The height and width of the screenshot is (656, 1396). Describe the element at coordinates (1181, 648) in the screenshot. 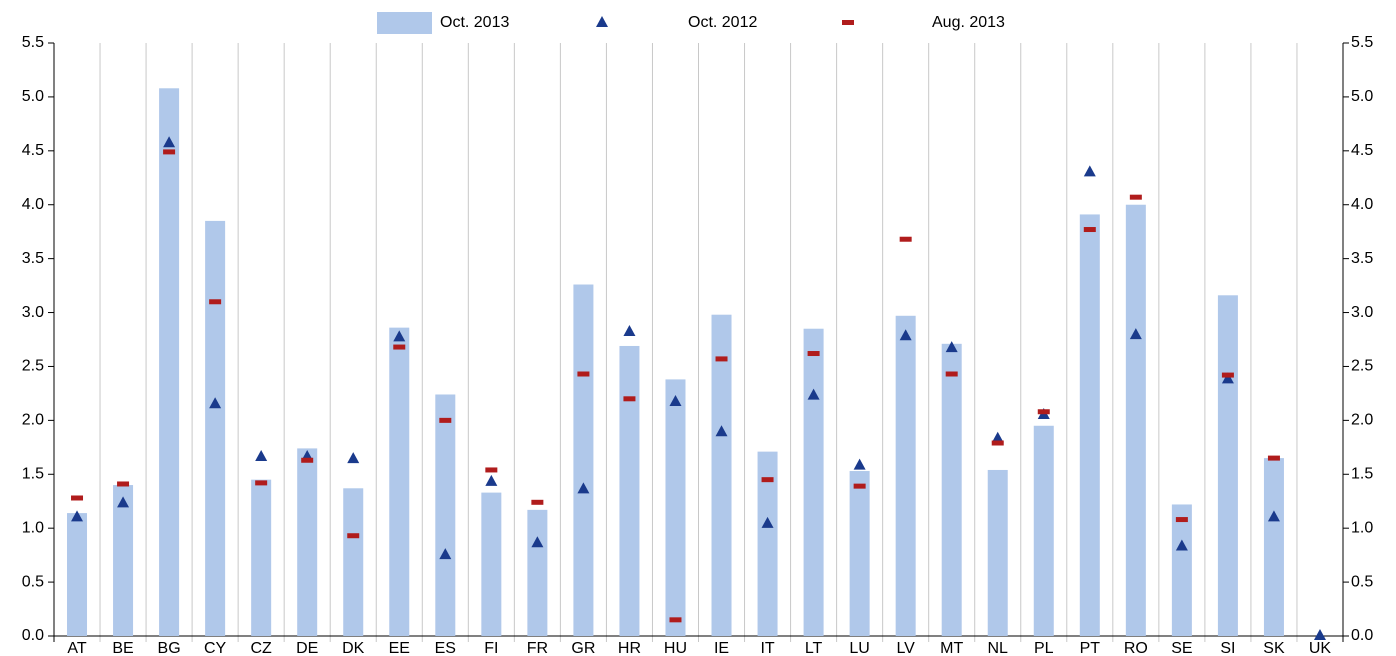

I see `x-tick-label: SE` at that location.